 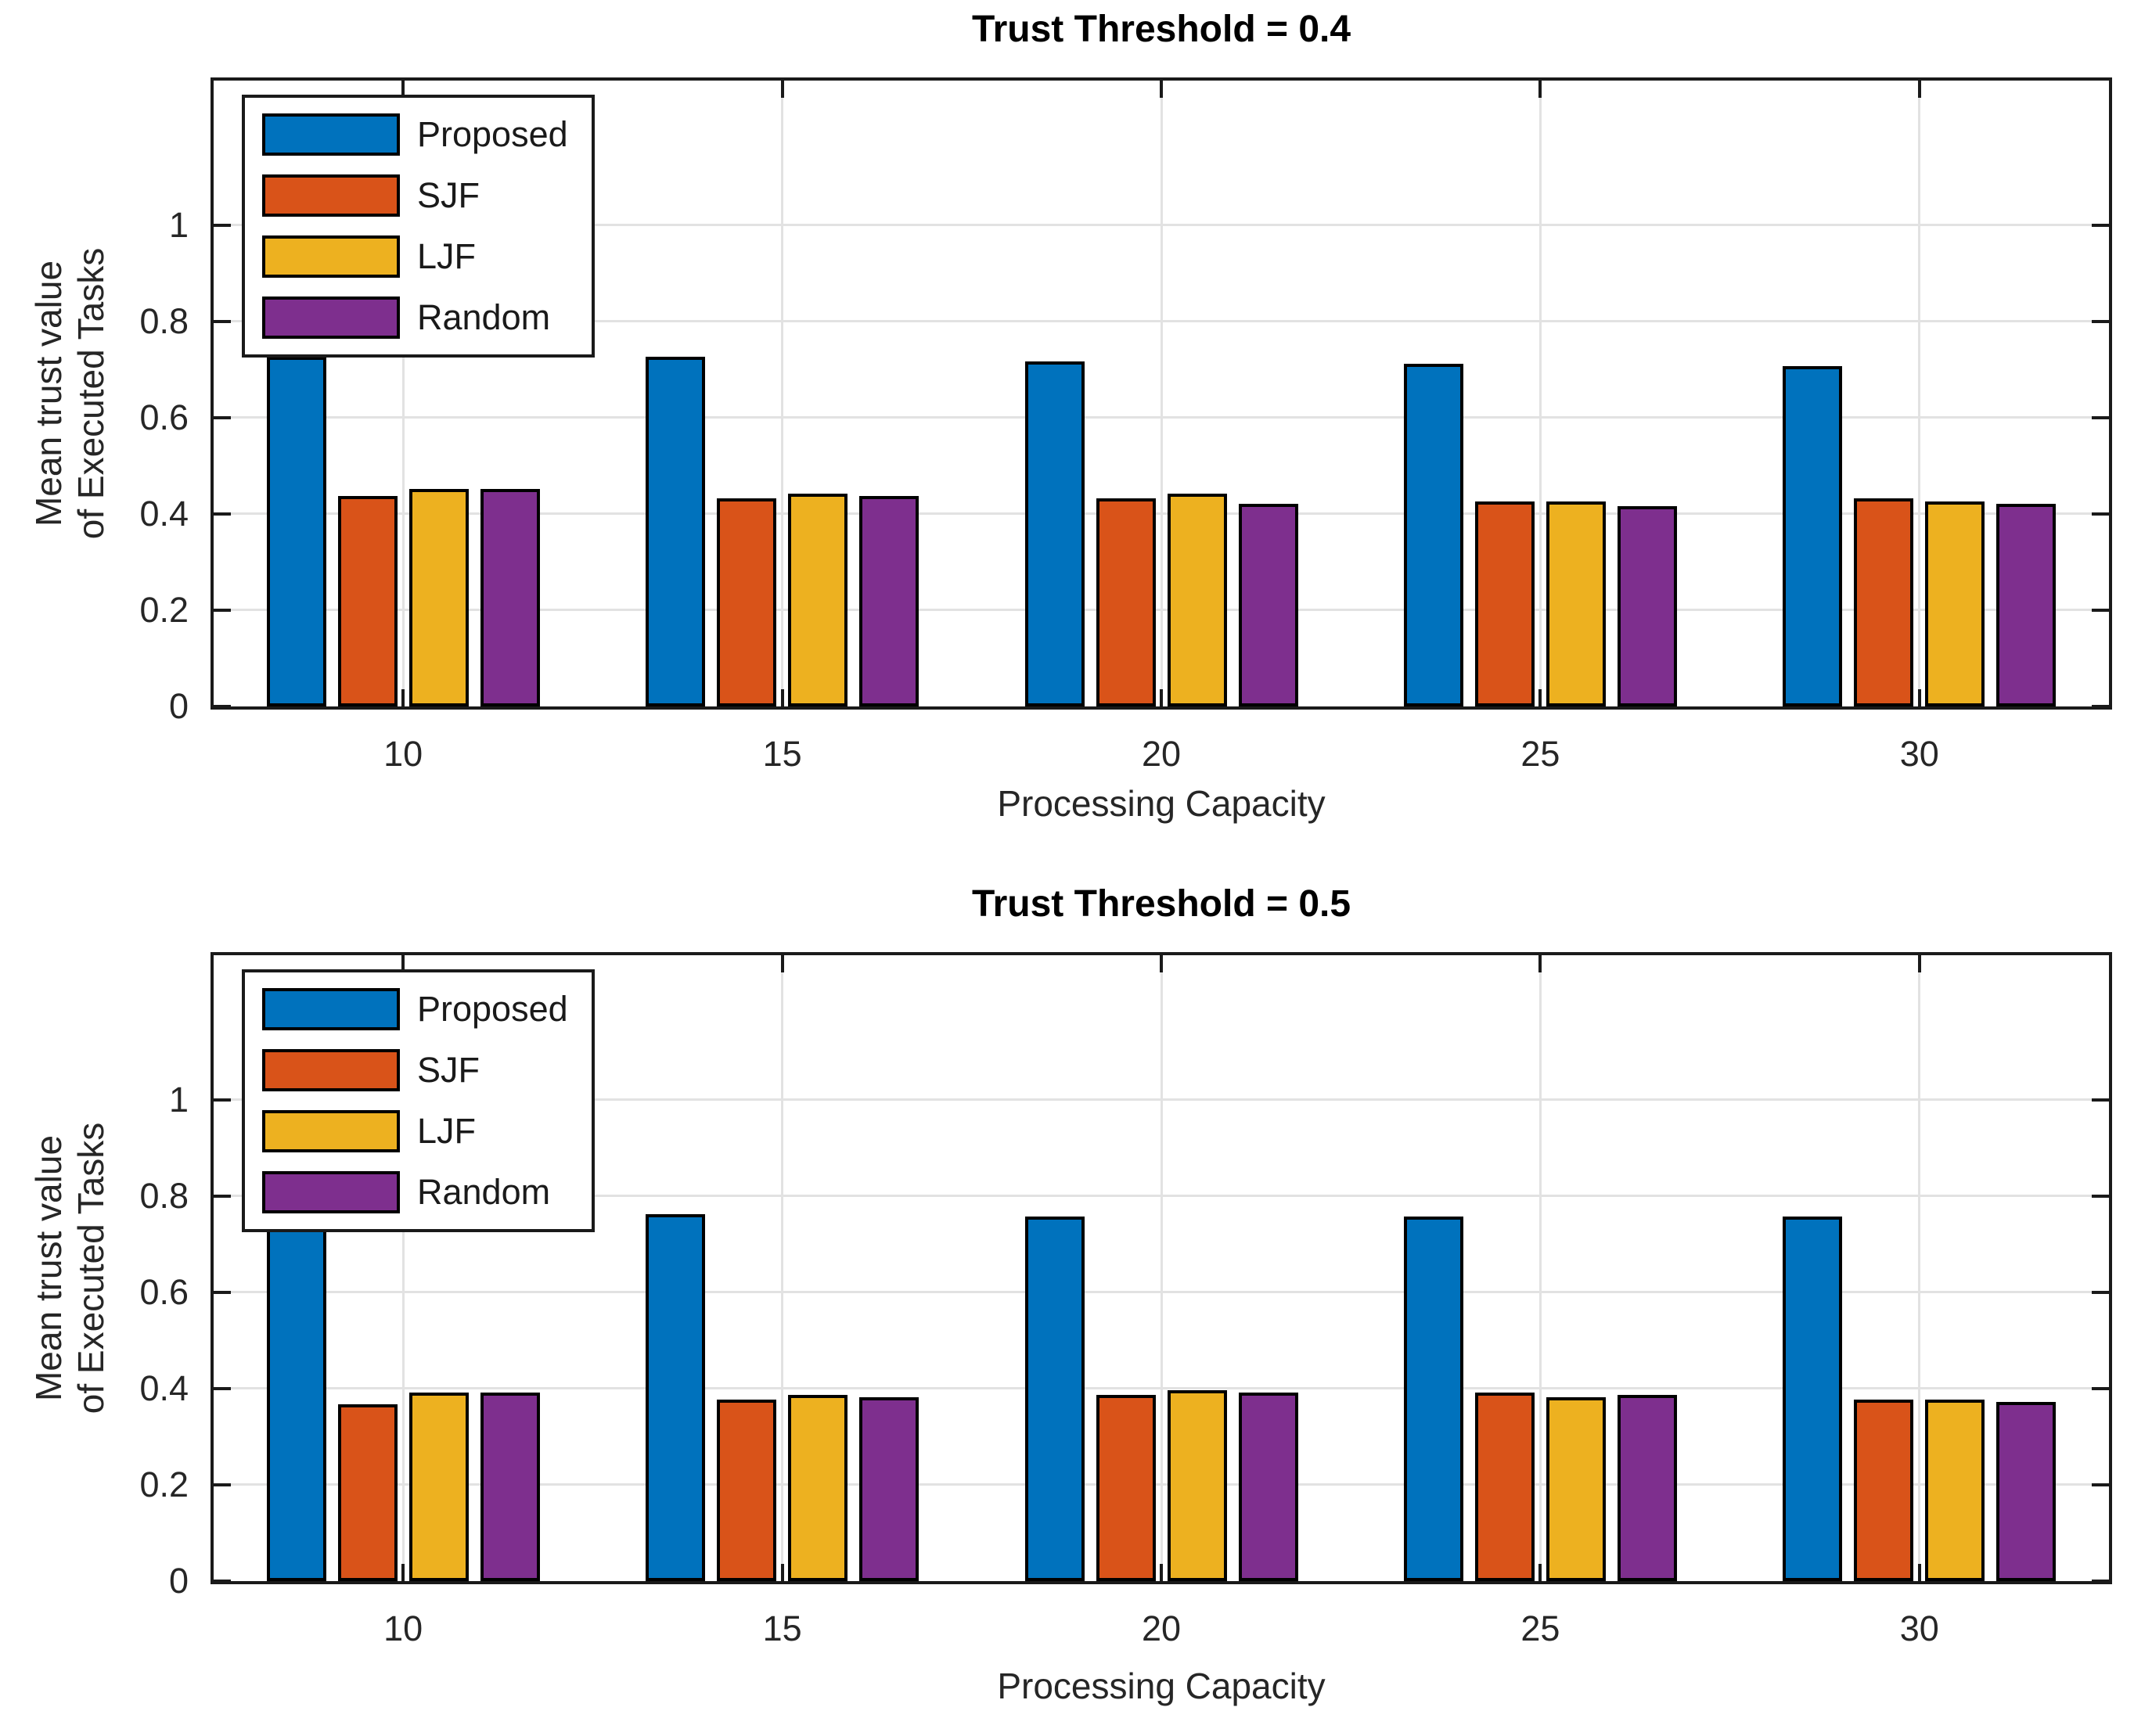 What do you see at coordinates (1955, 603) in the screenshot?
I see `bar-ljf-x30` at bounding box center [1955, 603].